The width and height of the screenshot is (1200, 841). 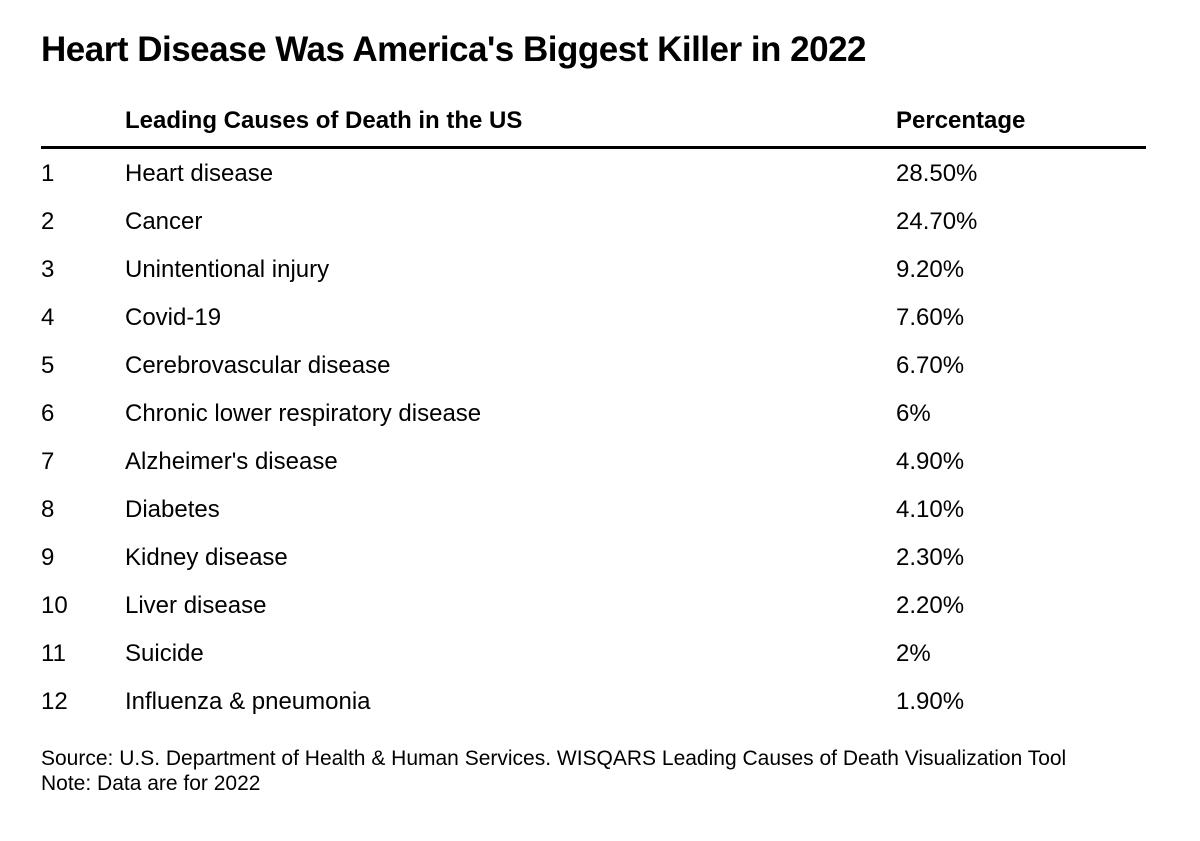 I want to click on cause-cell: Cancer, so click(x=164, y=221).